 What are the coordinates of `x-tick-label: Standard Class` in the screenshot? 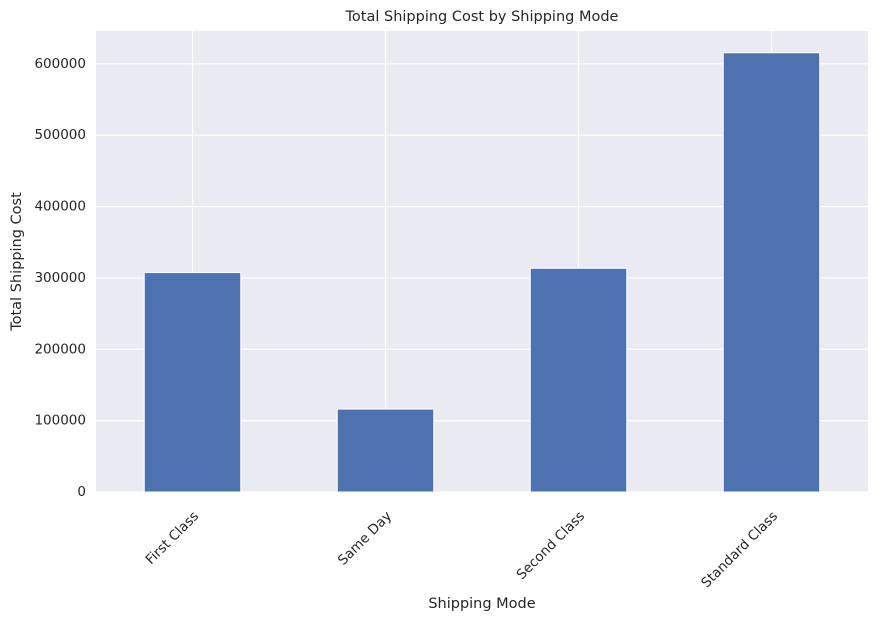 It's located at (739, 549).